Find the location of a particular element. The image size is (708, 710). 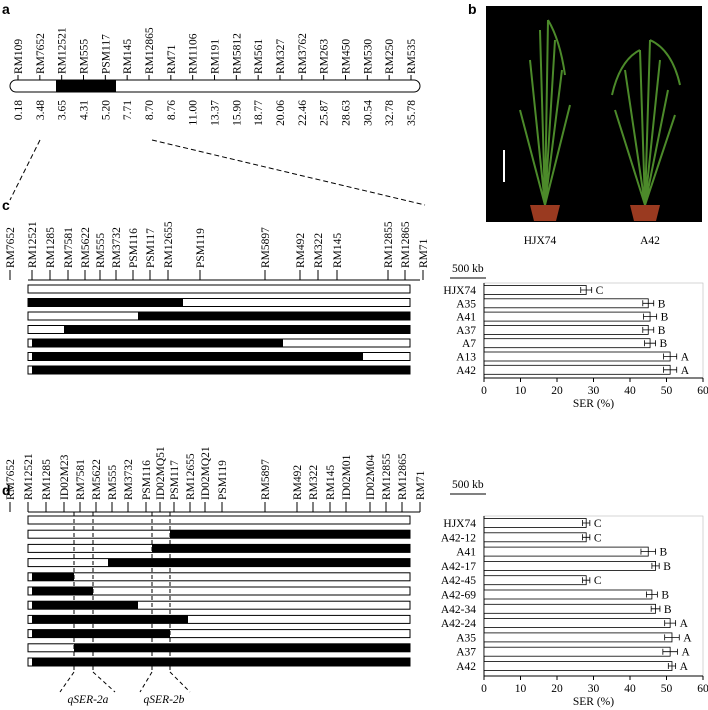

introgression is located at coordinates (86, 86).